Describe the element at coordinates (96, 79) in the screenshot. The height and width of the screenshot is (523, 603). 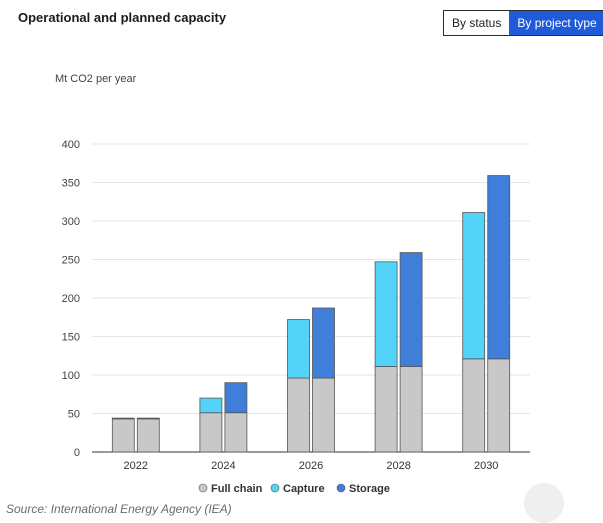
I see `y-axis-label: Mt CO2 per year` at that location.